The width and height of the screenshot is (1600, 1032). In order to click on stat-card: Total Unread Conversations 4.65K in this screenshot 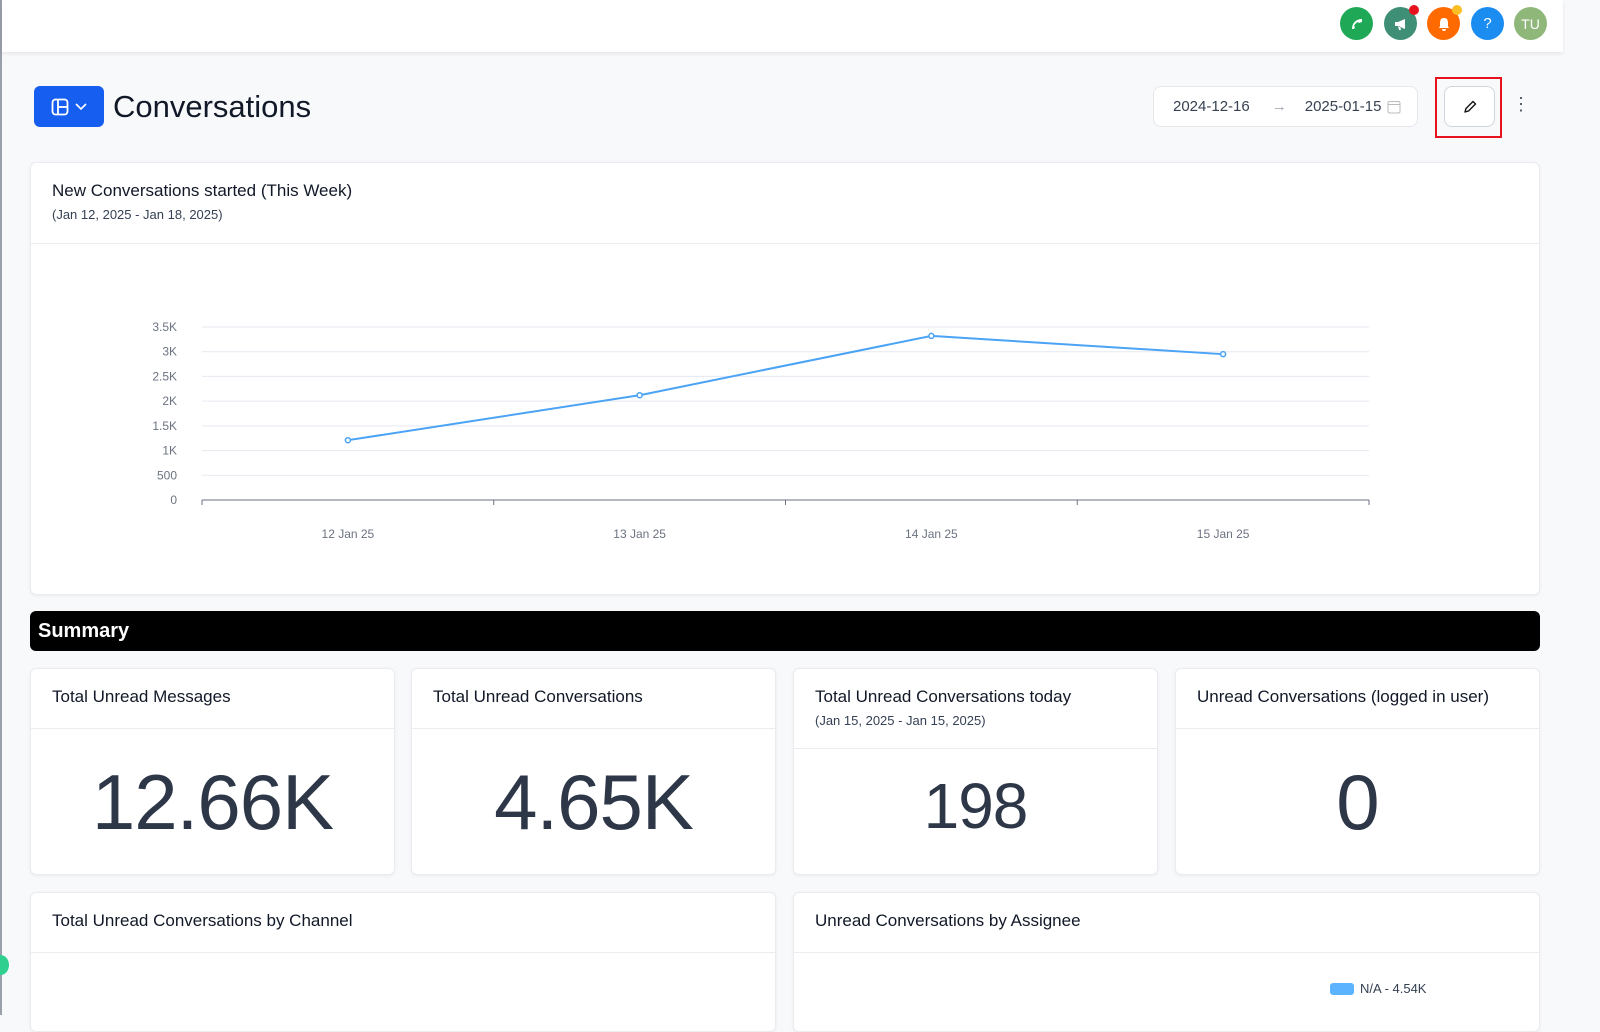, I will do `click(593, 771)`.